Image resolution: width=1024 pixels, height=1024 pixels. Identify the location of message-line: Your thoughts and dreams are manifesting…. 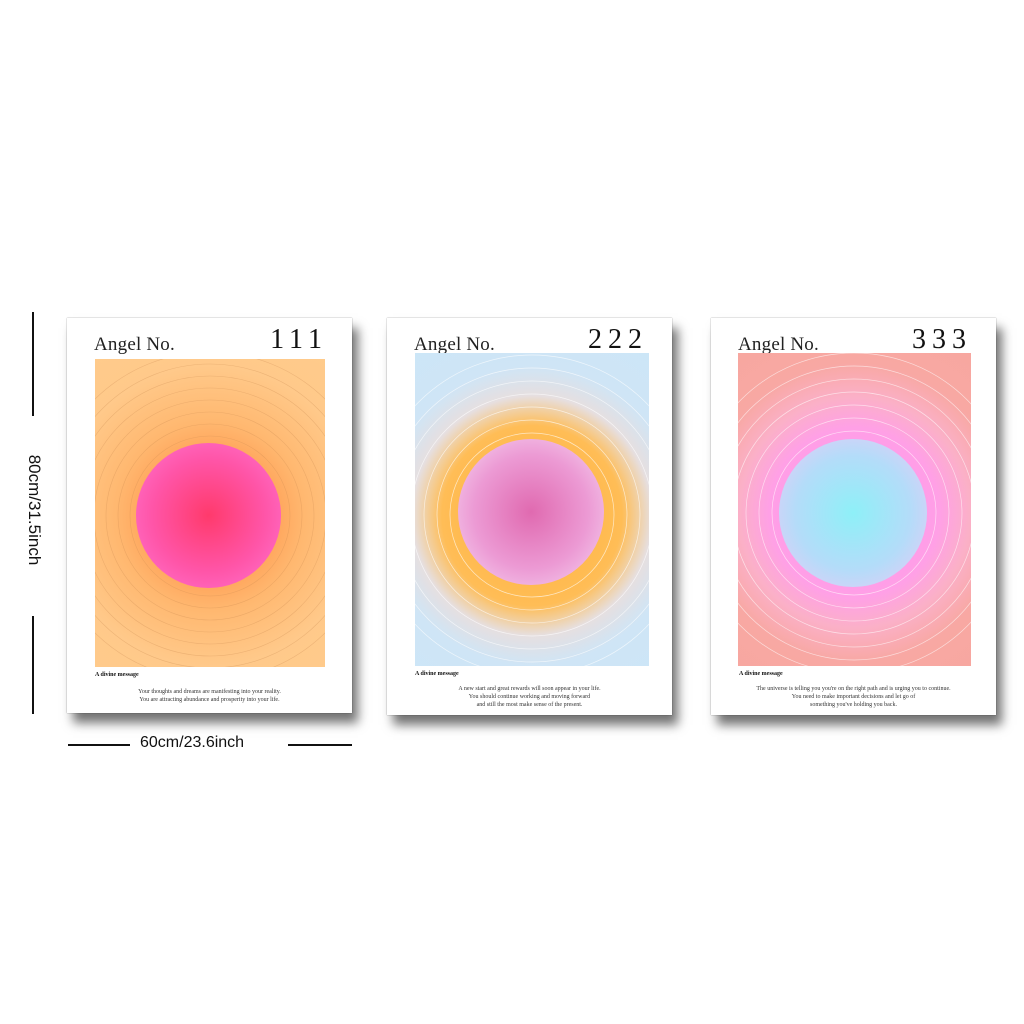
(209, 692).